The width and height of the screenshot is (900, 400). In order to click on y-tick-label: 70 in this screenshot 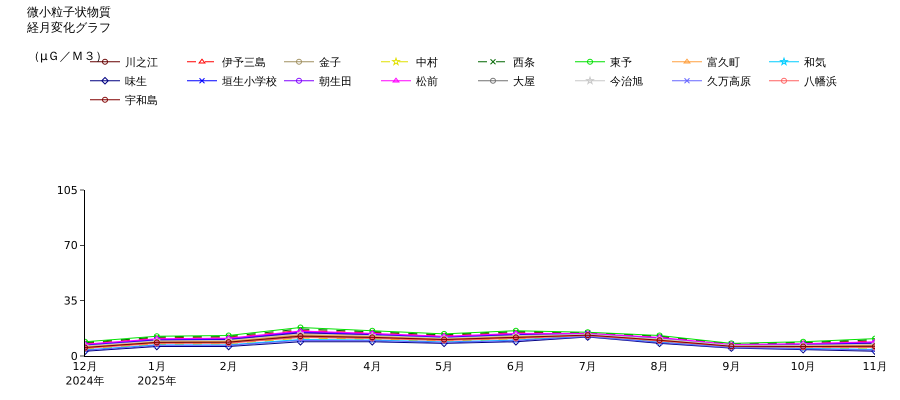, I will do `click(71, 245)`.